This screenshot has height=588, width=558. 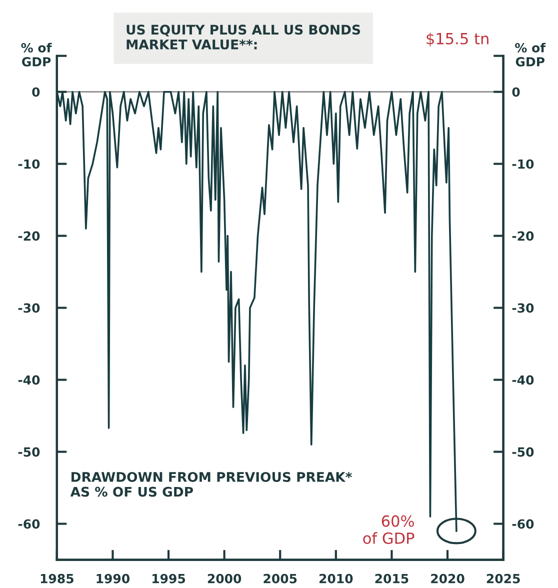 What do you see at coordinates (29, 380) in the screenshot?
I see `y-tick-label: -40` at bounding box center [29, 380].